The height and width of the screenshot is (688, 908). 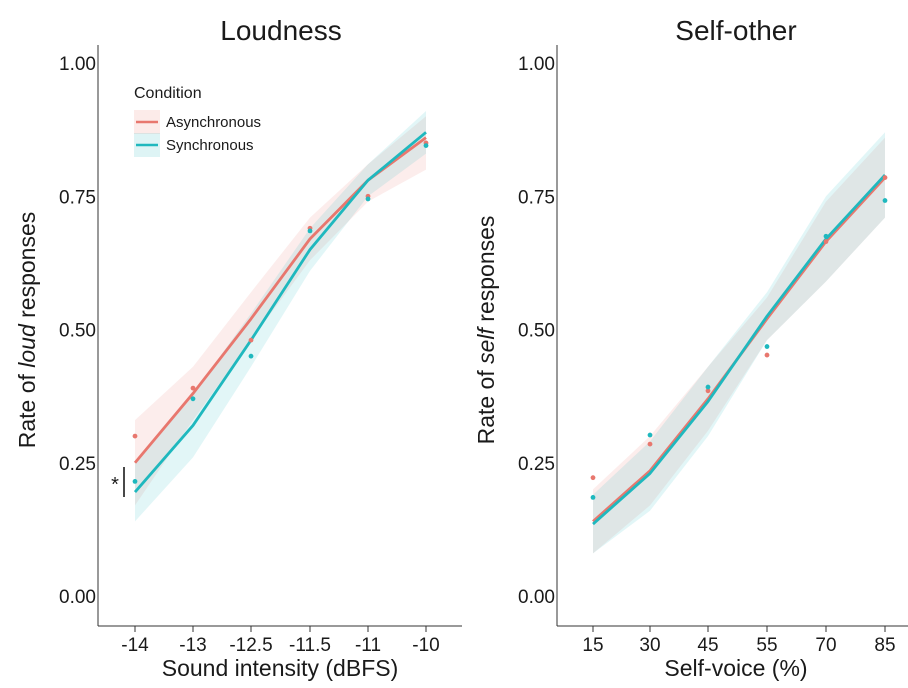 What do you see at coordinates (368, 645) in the screenshot?
I see `loudness-x-tick-label: -11` at bounding box center [368, 645].